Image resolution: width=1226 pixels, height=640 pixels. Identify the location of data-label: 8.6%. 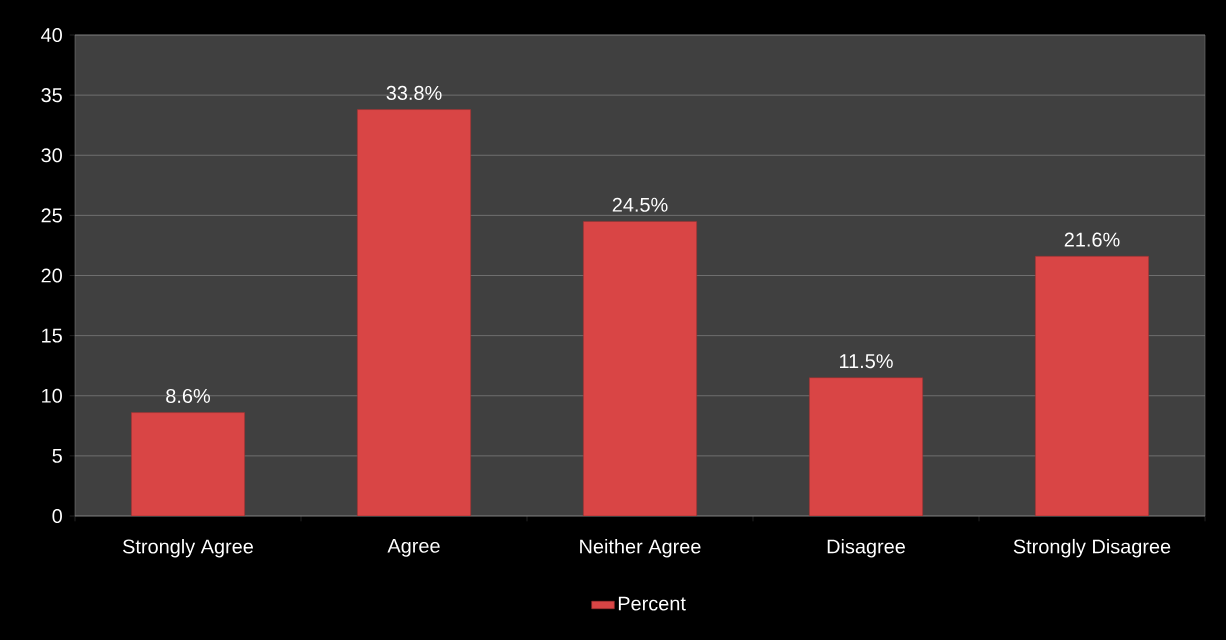
(188, 395).